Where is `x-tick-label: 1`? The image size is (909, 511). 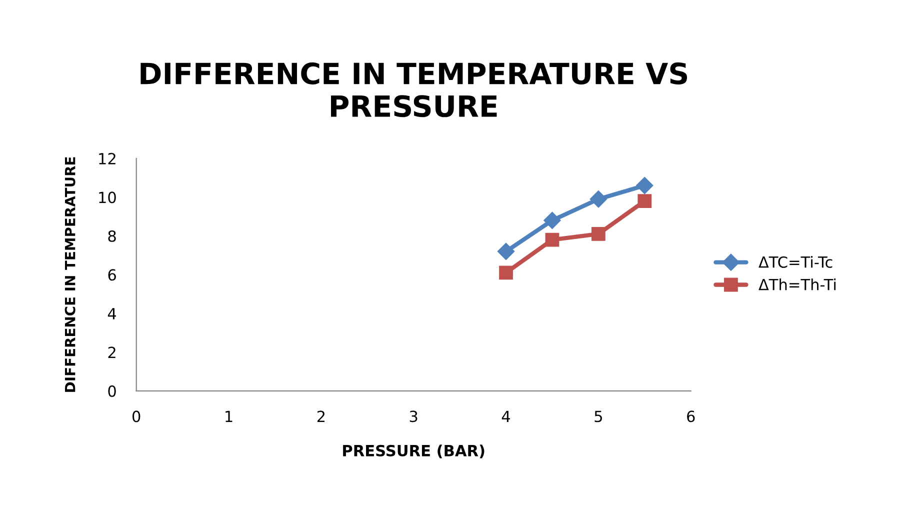
x-tick-label: 1 is located at coordinates (229, 416).